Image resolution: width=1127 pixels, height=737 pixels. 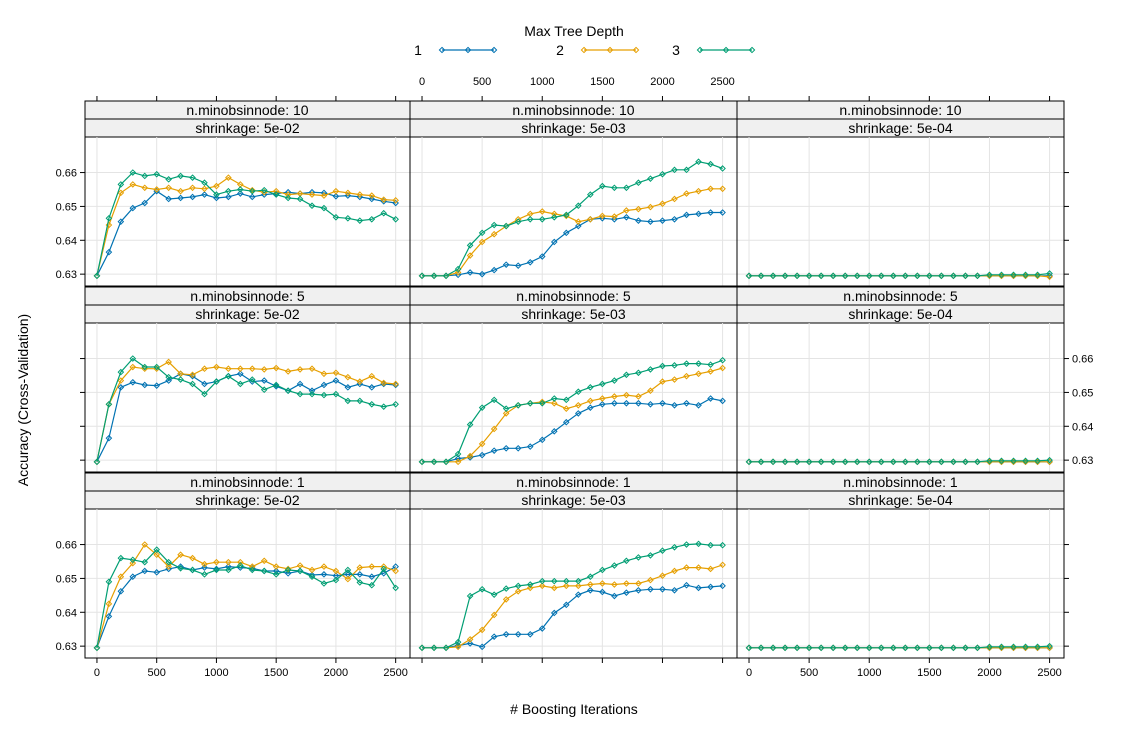 What do you see at coordinates (276, 673) in the screenshot?
I see `x-tick-label: 1500` at bounding box center [276, 673].